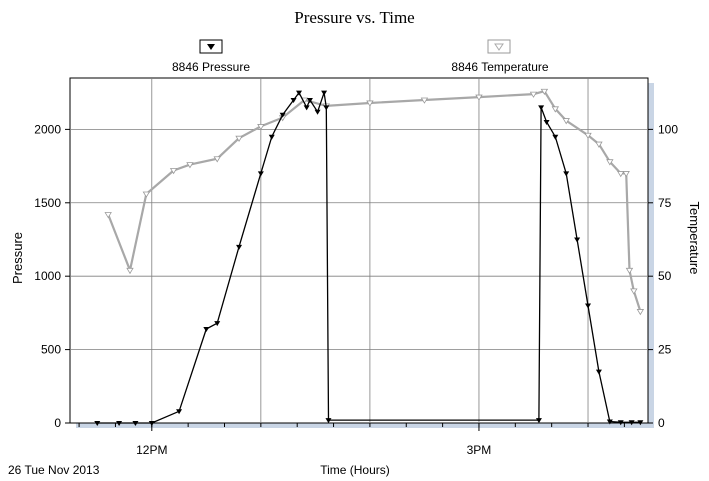 The width and height of the screenshot is (709, 481). What do you see at coordinates (47, 203) in the screenshot?
I see `y-left-tick-label: 1500` at bounding box center [47, 203].